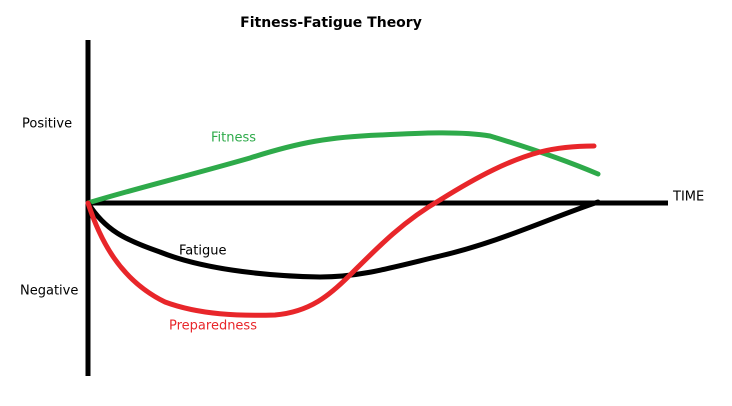  I want to click on title: Fitness-Fatigue Theory, so click(331, 23).